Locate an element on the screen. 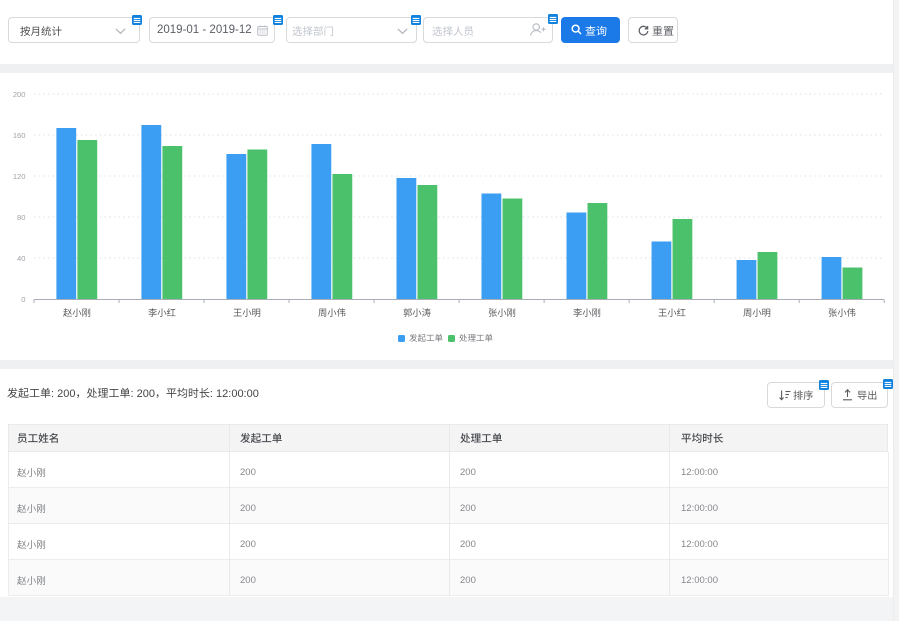 The image size is (899, 621). svg-text: 120 is located at coordinates (19, 176).